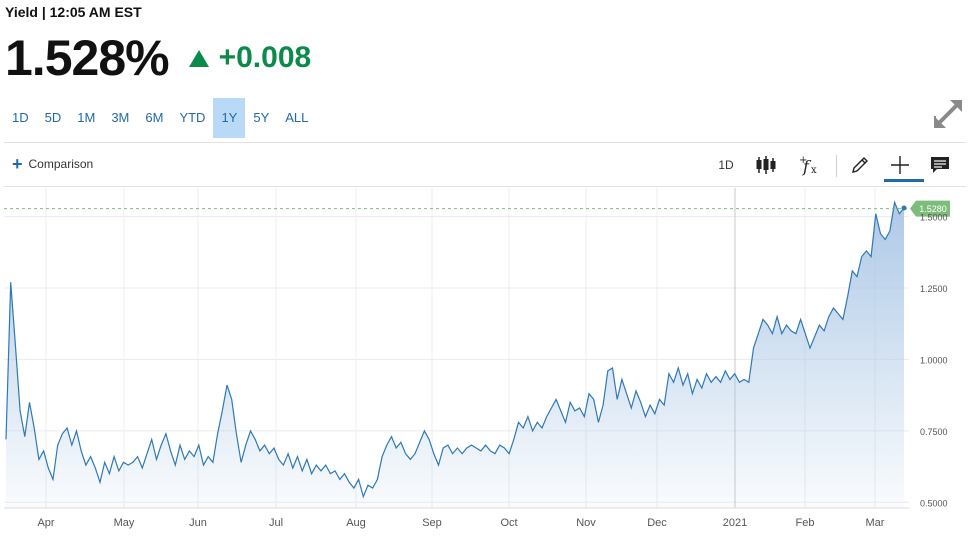  Describe the element at coordinates (20, 117) in the screenshot. I see `range-1d: 1D` at that location.